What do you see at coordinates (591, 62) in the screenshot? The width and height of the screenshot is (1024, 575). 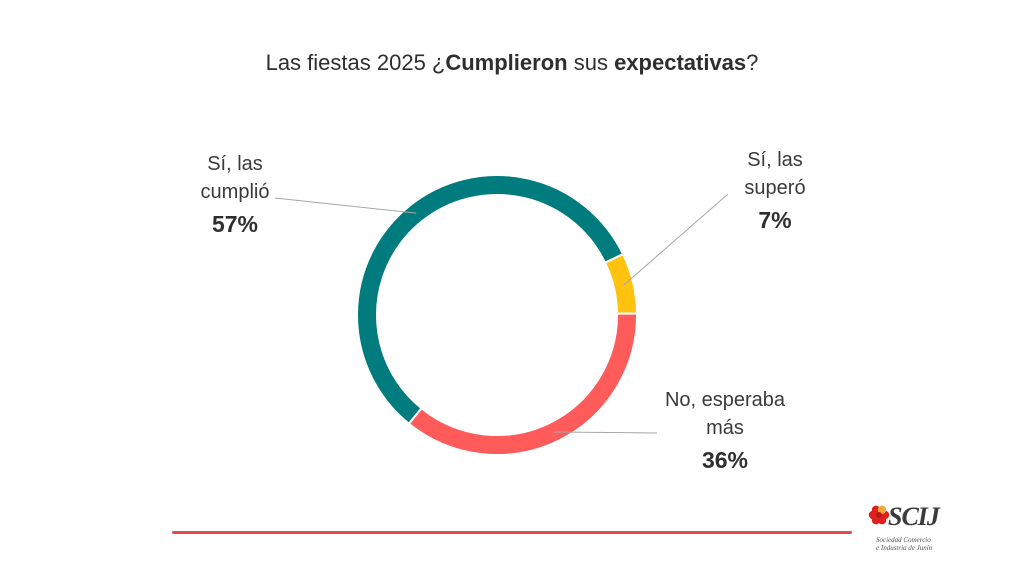 I see `title-segment: sus` at bounding box center [591, 62].